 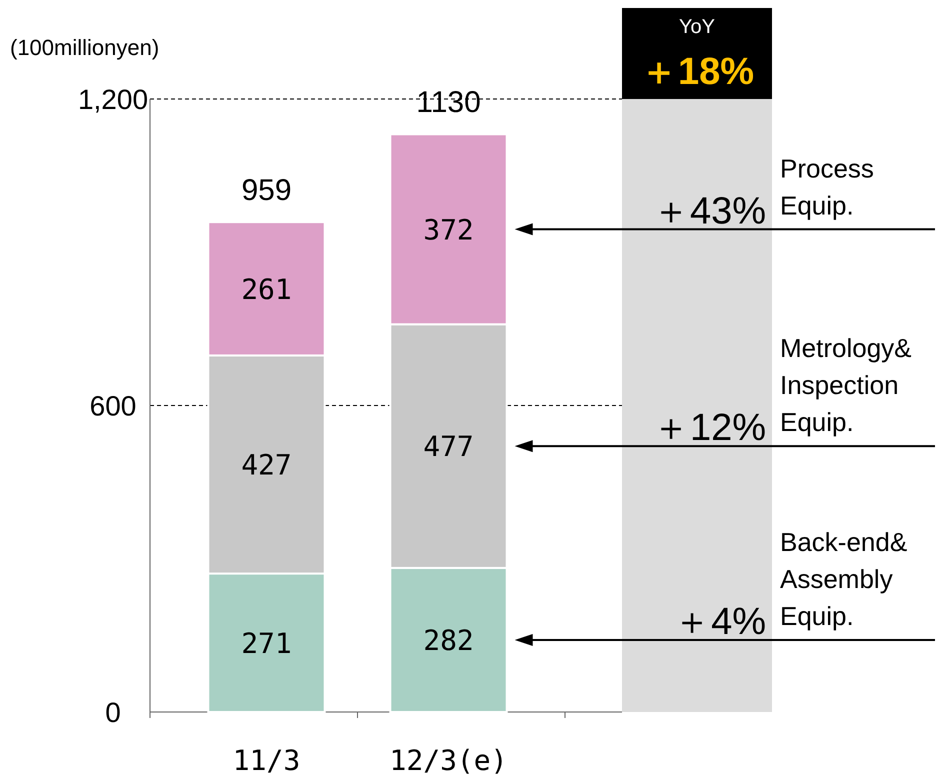 What do you see at coordinates (844, 578) in the screenshot?
I see `text: Back-end& Assembly Equip.` at bounding box center [844, 578].